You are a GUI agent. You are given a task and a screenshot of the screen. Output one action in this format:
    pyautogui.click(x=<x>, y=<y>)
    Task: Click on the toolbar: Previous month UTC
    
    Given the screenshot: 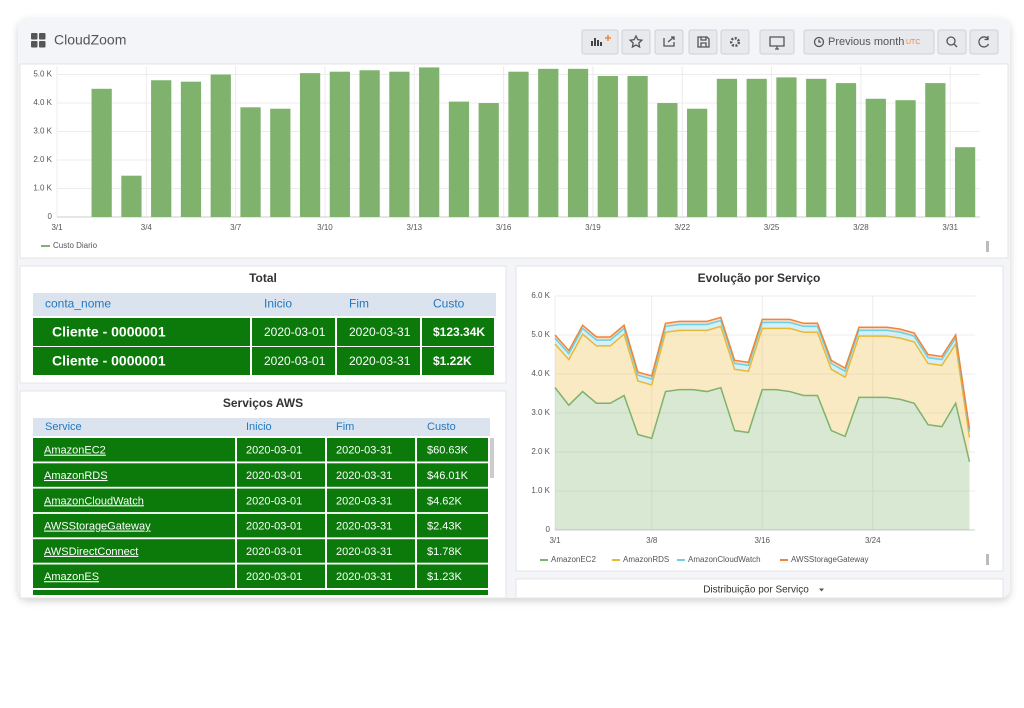 What is the action you would take?
    pyautogui.click(x=790, y=42)
    